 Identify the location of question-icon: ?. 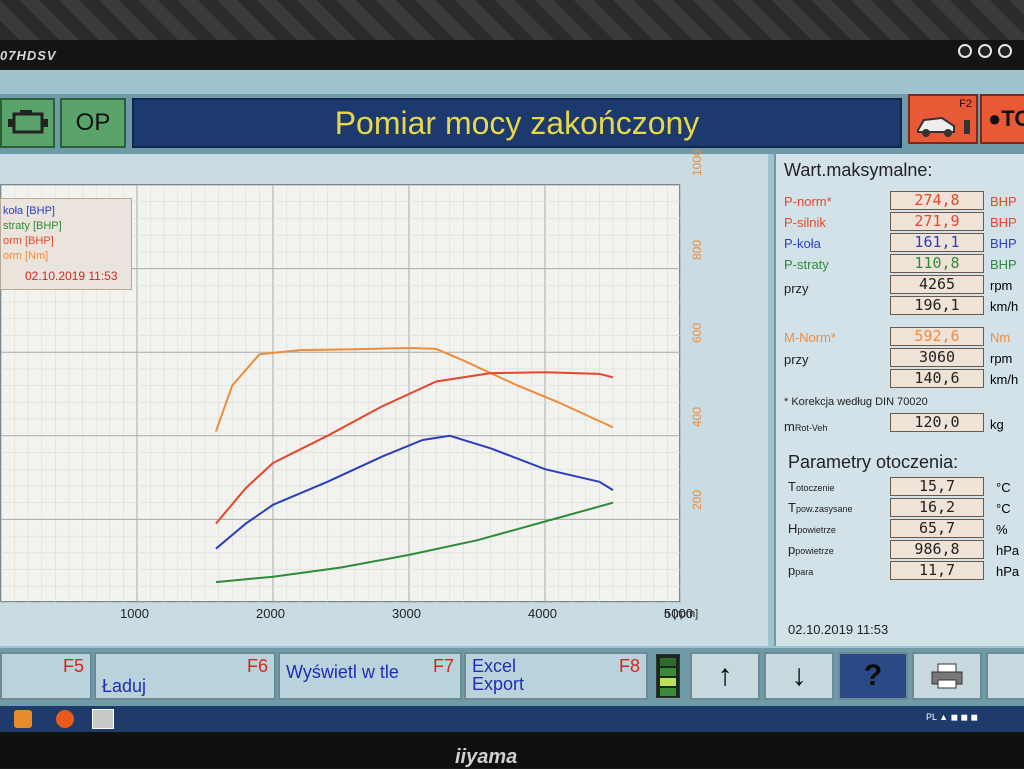
(873, 675).